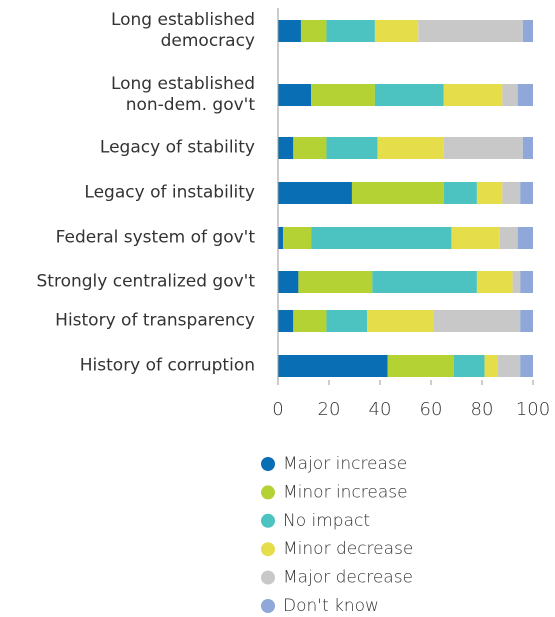  What do you see at coordinates (345, 492) in the screenshot?
I see `legend-label: Minor increase` at bounding box center [345, 492].